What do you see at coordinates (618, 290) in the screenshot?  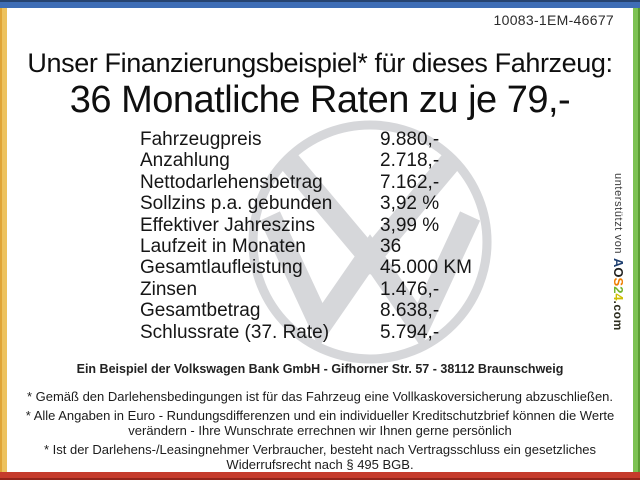 I see `brand-letter: 2` at bounding box center [618, 290].